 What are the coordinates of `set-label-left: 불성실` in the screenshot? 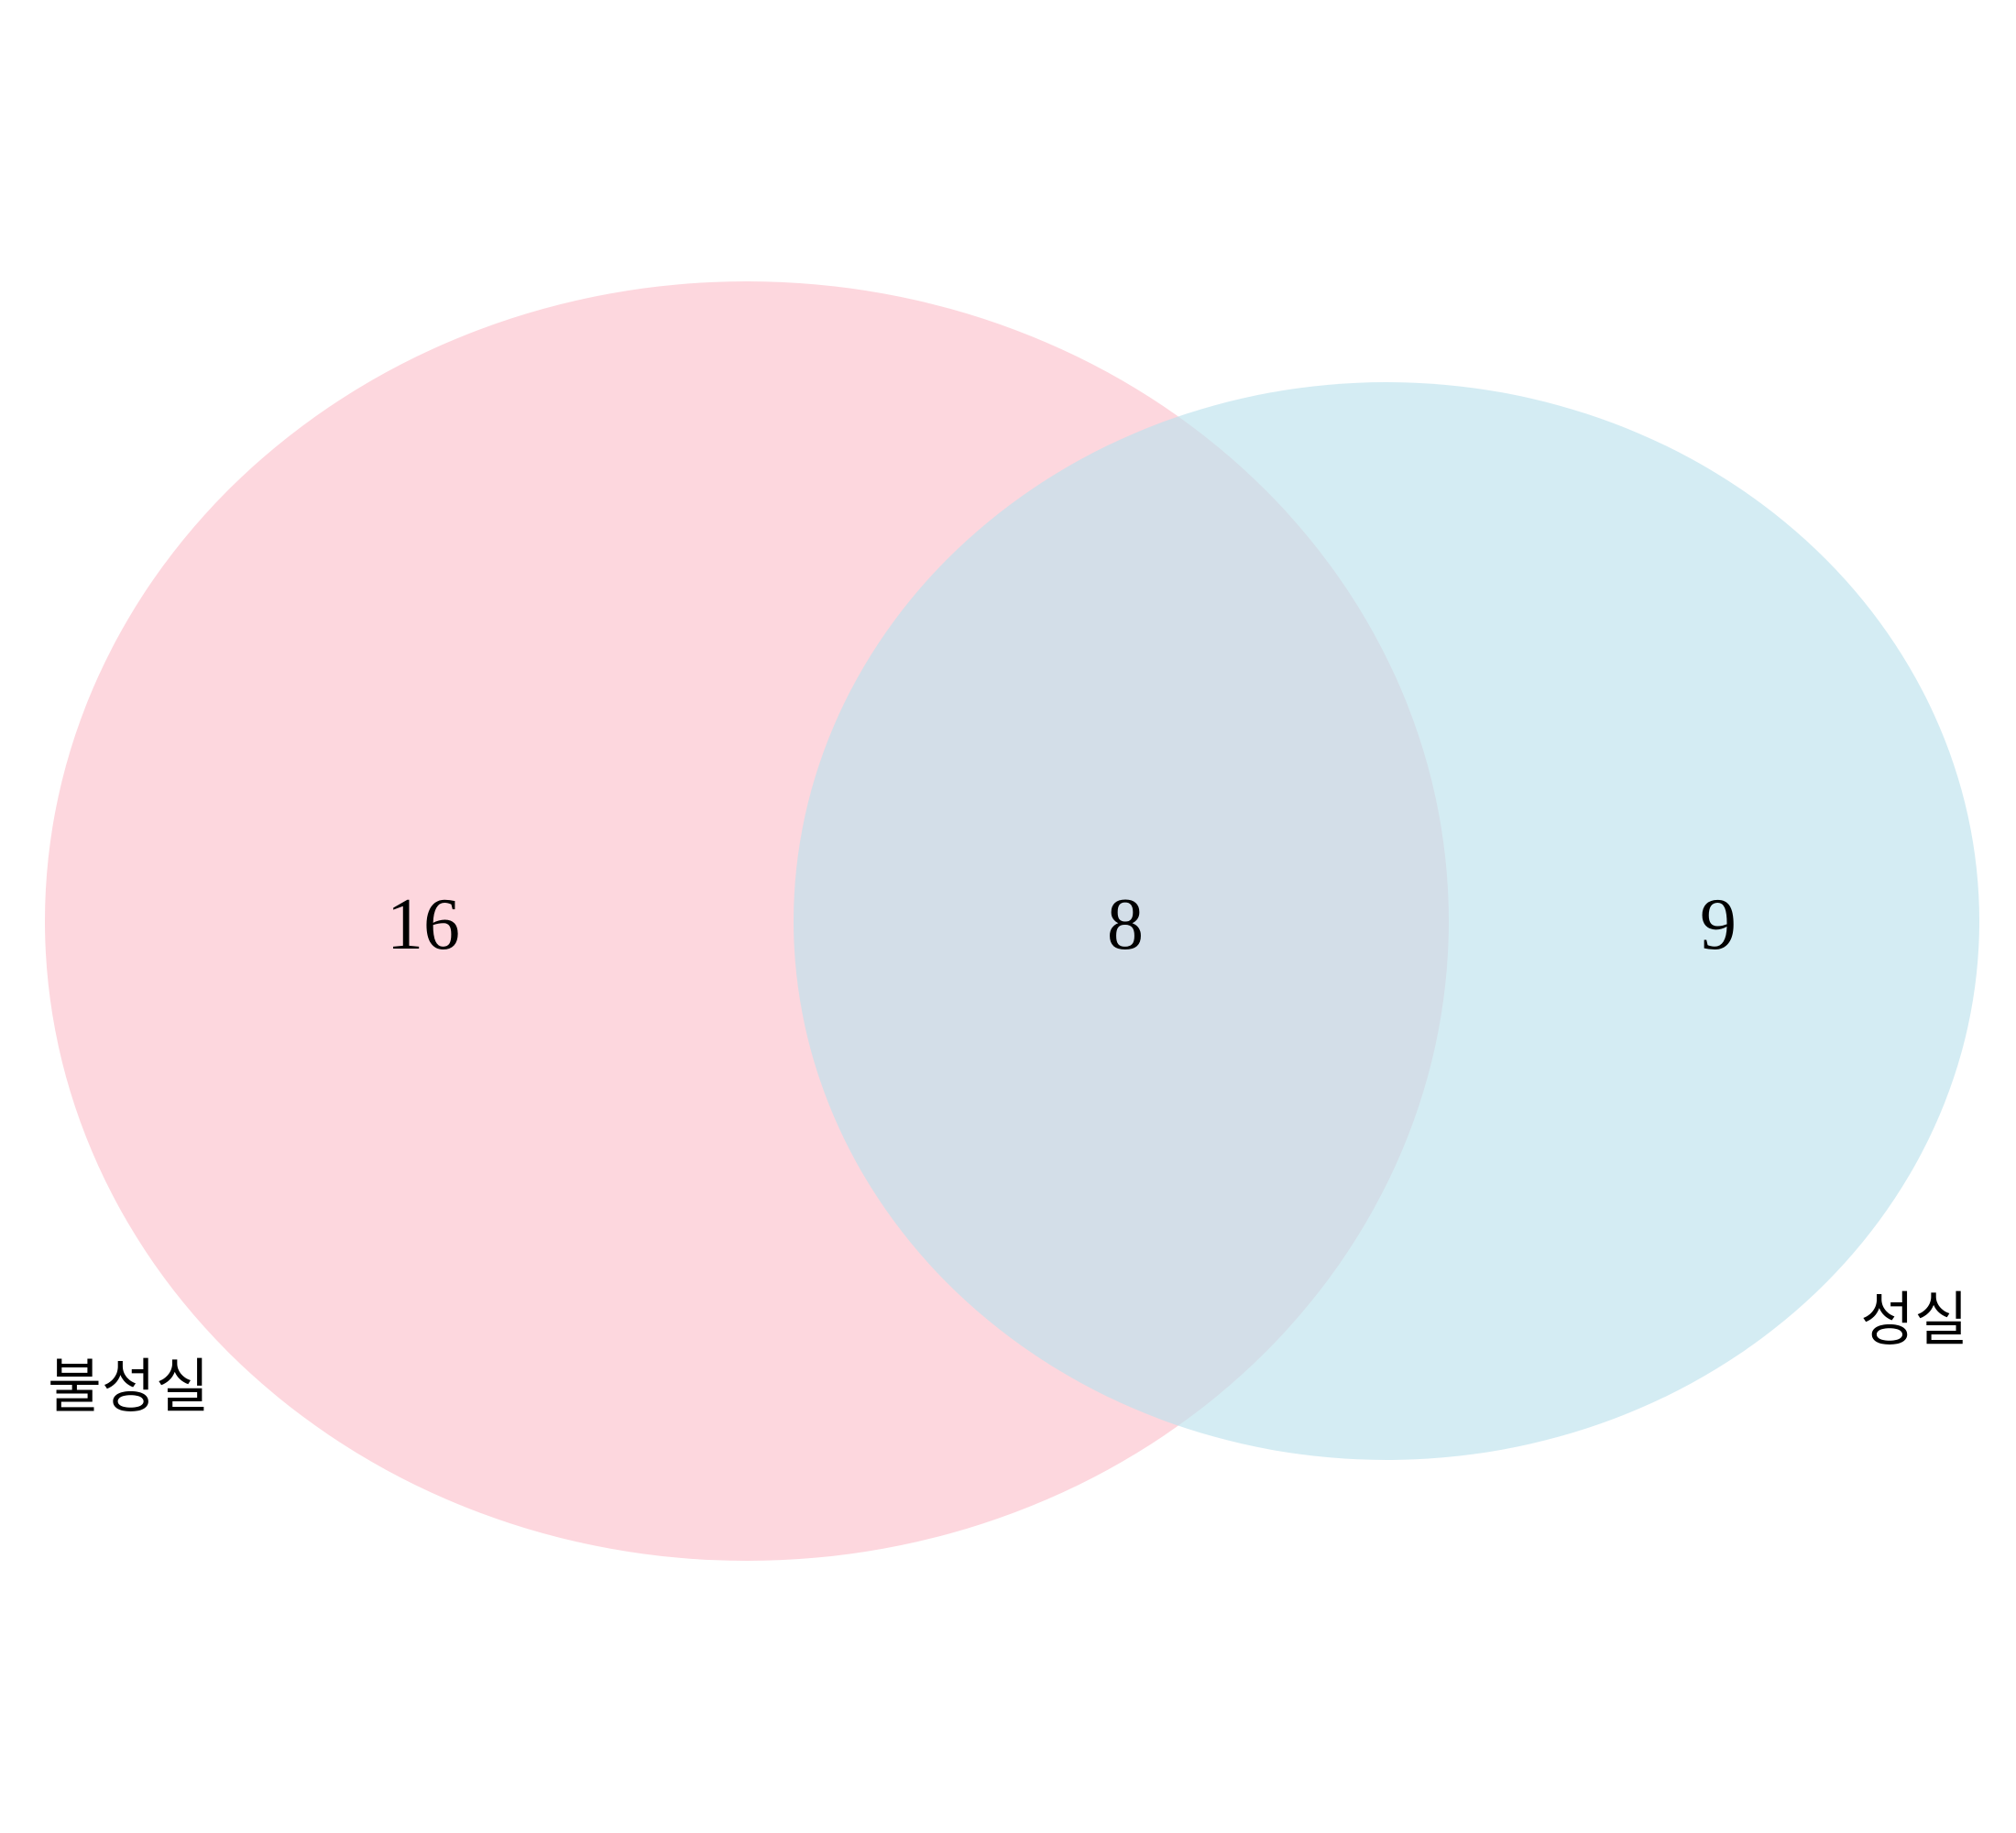 It's located at (129, 1387).